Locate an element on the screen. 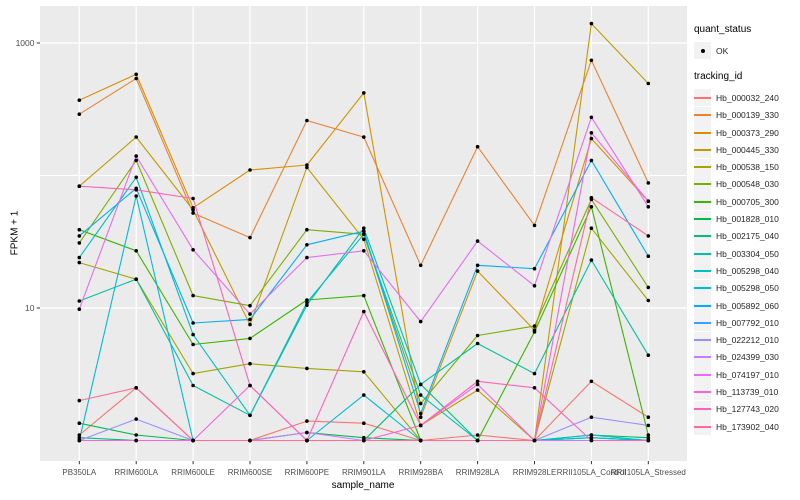 Image resolution: width=800 pixels, height=500 pixels. legend-item-ok: OK is located at coordinates (747, 51).